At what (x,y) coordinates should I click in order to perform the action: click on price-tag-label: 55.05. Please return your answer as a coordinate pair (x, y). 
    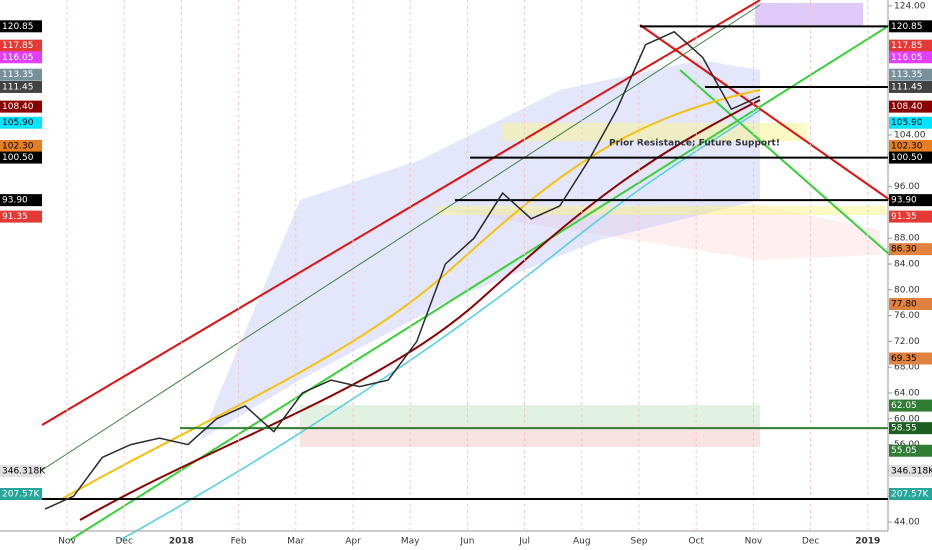
    Looking at the image, I should click on (904, 451).